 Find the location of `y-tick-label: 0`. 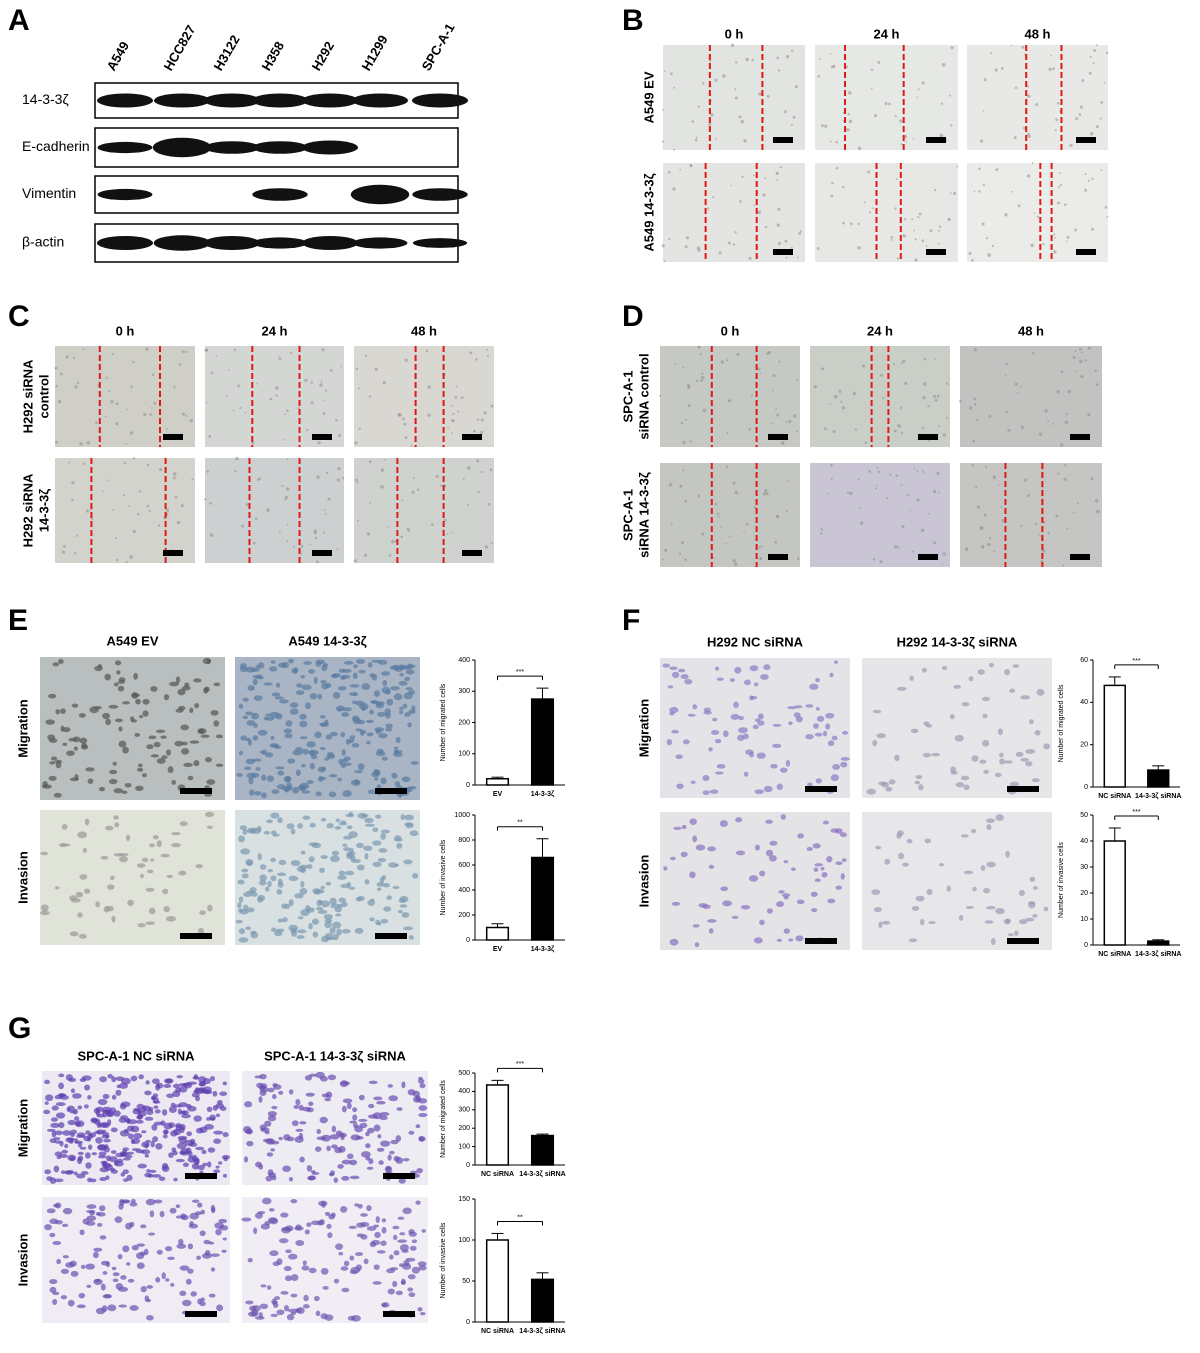

y-tick-label: 0 is located at coordinates (468, 1165).